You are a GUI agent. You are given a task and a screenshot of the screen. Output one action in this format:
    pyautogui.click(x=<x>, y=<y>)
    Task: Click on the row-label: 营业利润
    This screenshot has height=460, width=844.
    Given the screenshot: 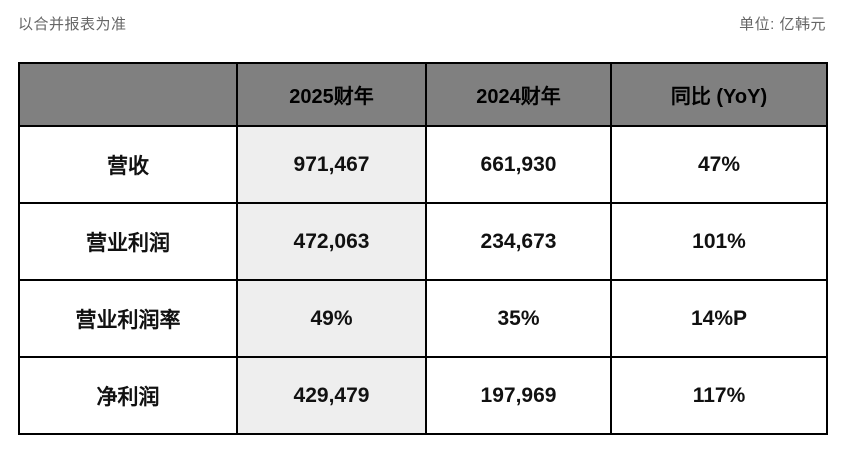 What is the action you would take?
    pyautogui.click(x=128, y=241)
    